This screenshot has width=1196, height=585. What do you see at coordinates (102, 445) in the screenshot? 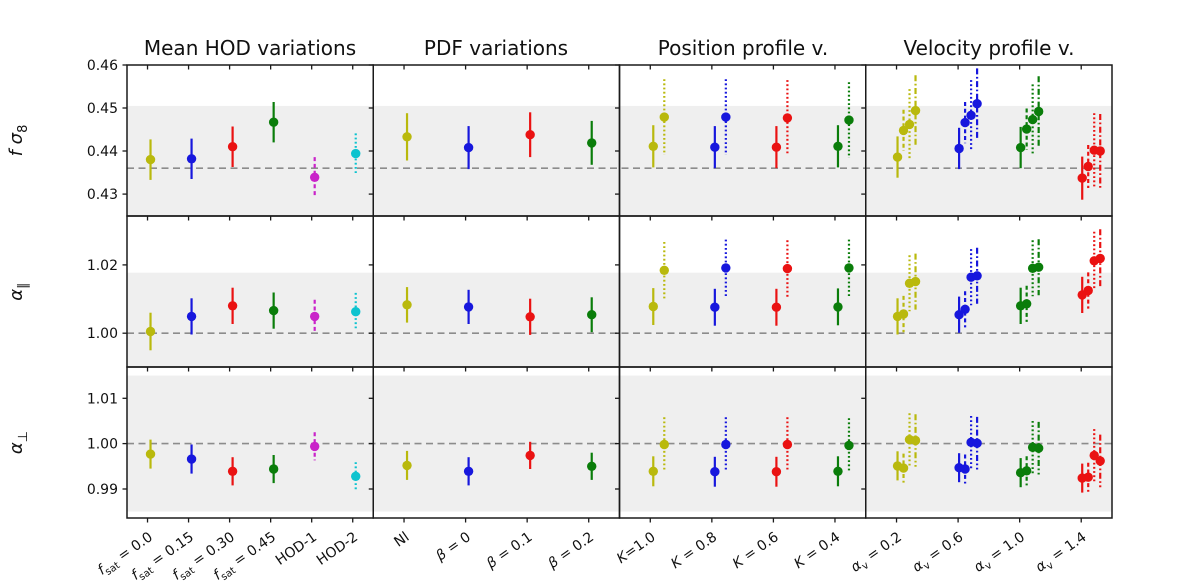
I see `y-tick-label: 1.00` at bounding box center [102, 445].